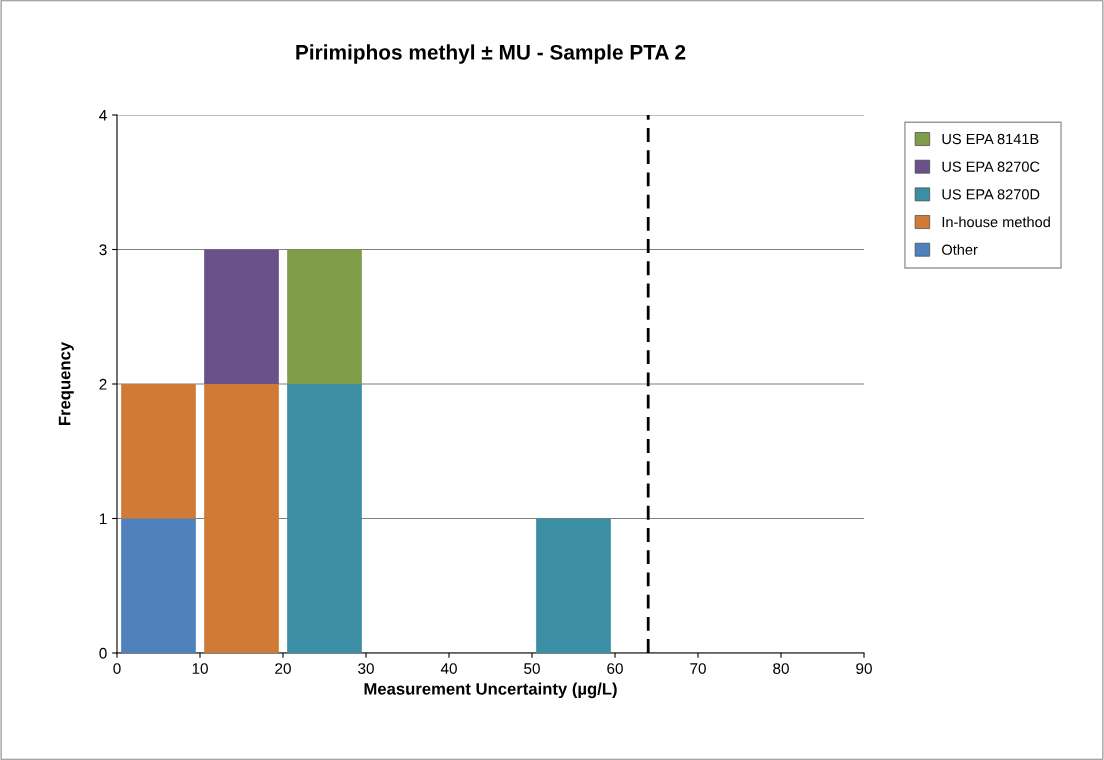 The height and width of the screenshot is (760, 1104). I want to click on y-tick-label: 4, so click(103, 115).